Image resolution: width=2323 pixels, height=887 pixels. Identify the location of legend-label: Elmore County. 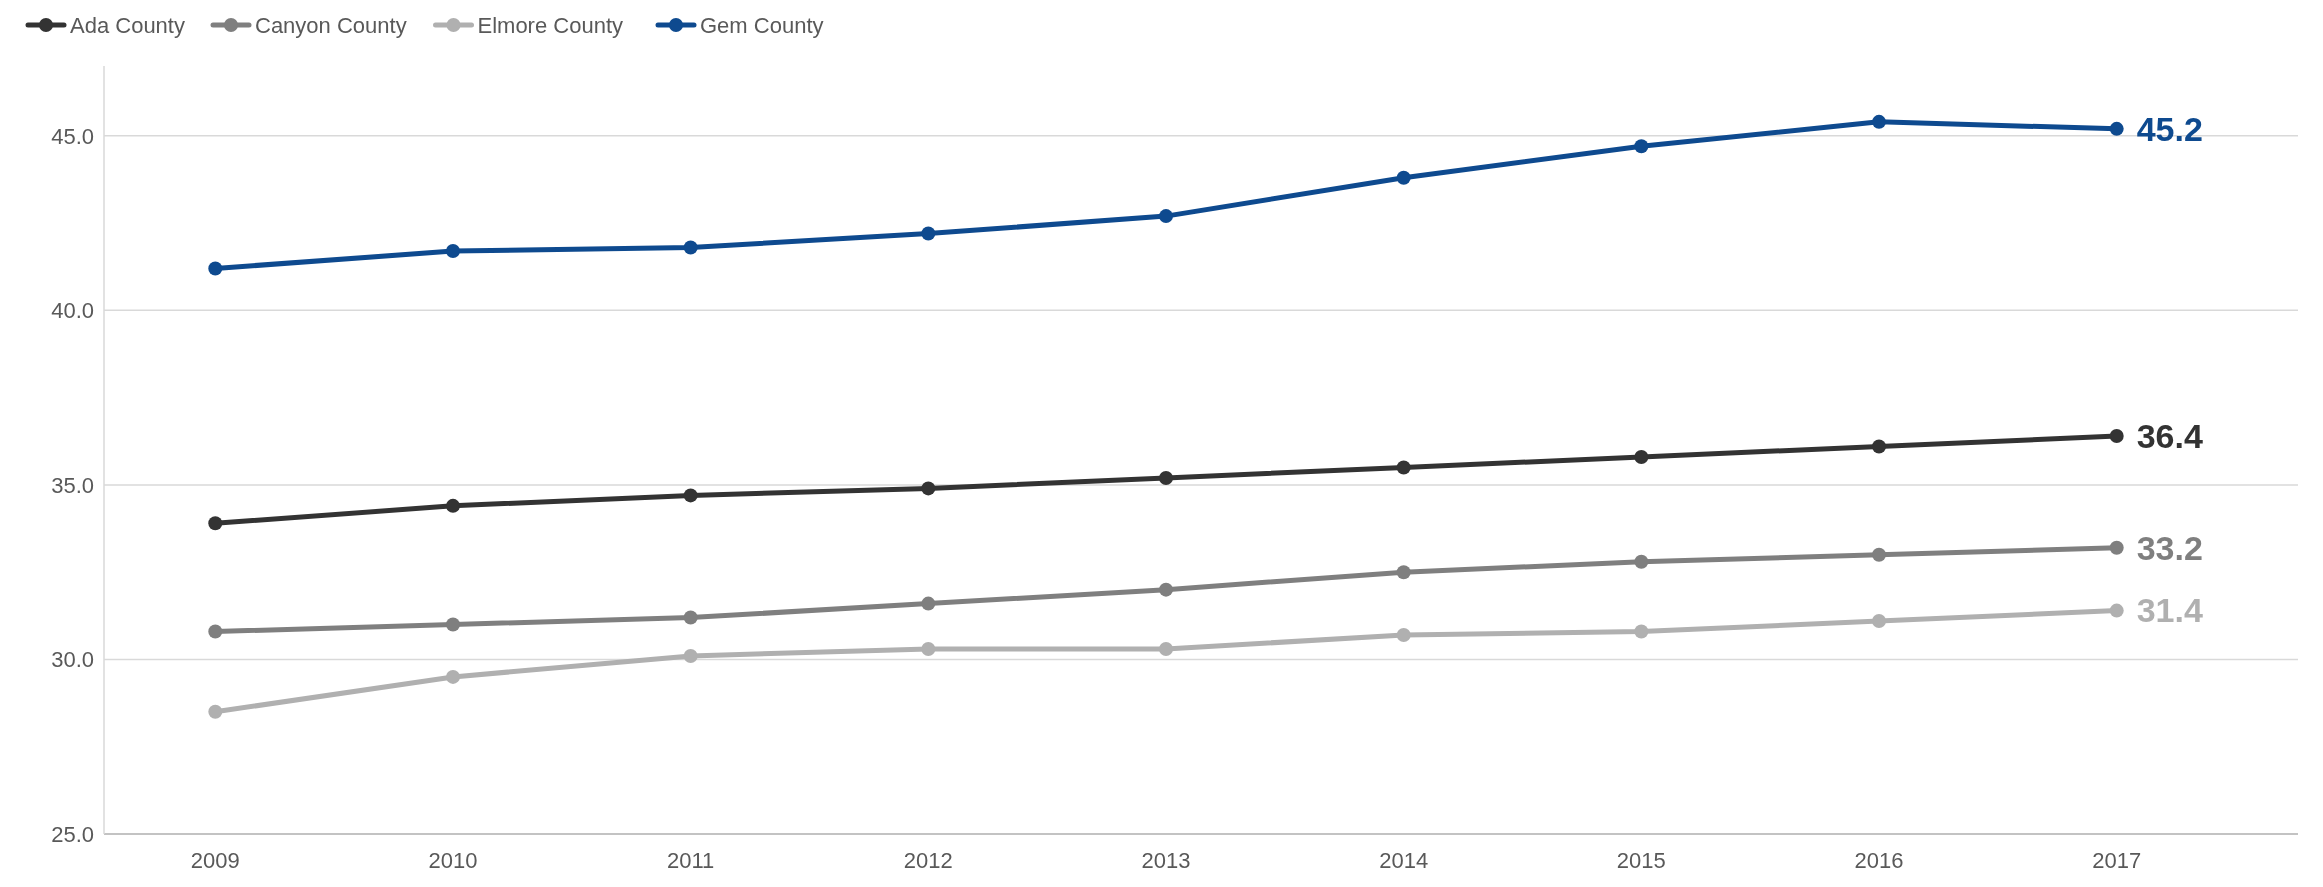
(550, 25).